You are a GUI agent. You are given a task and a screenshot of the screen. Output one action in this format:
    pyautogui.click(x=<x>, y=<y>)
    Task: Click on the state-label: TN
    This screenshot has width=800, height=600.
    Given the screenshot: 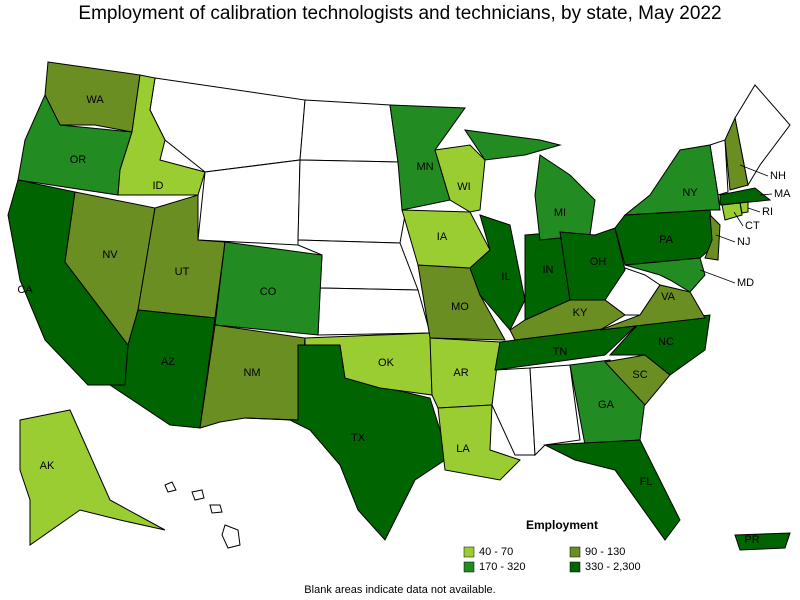 What is the action you would take?
    pyautogui.click(x=560, y=352)
    